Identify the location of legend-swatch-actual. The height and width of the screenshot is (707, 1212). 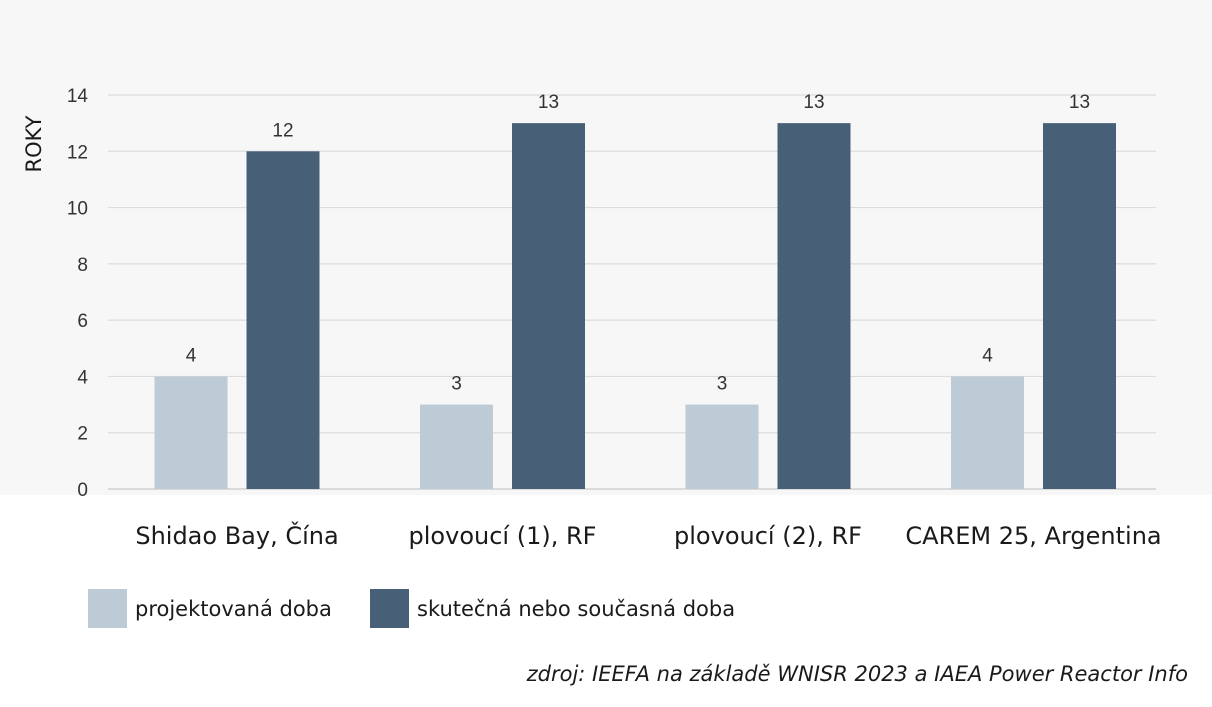
(389, 608).